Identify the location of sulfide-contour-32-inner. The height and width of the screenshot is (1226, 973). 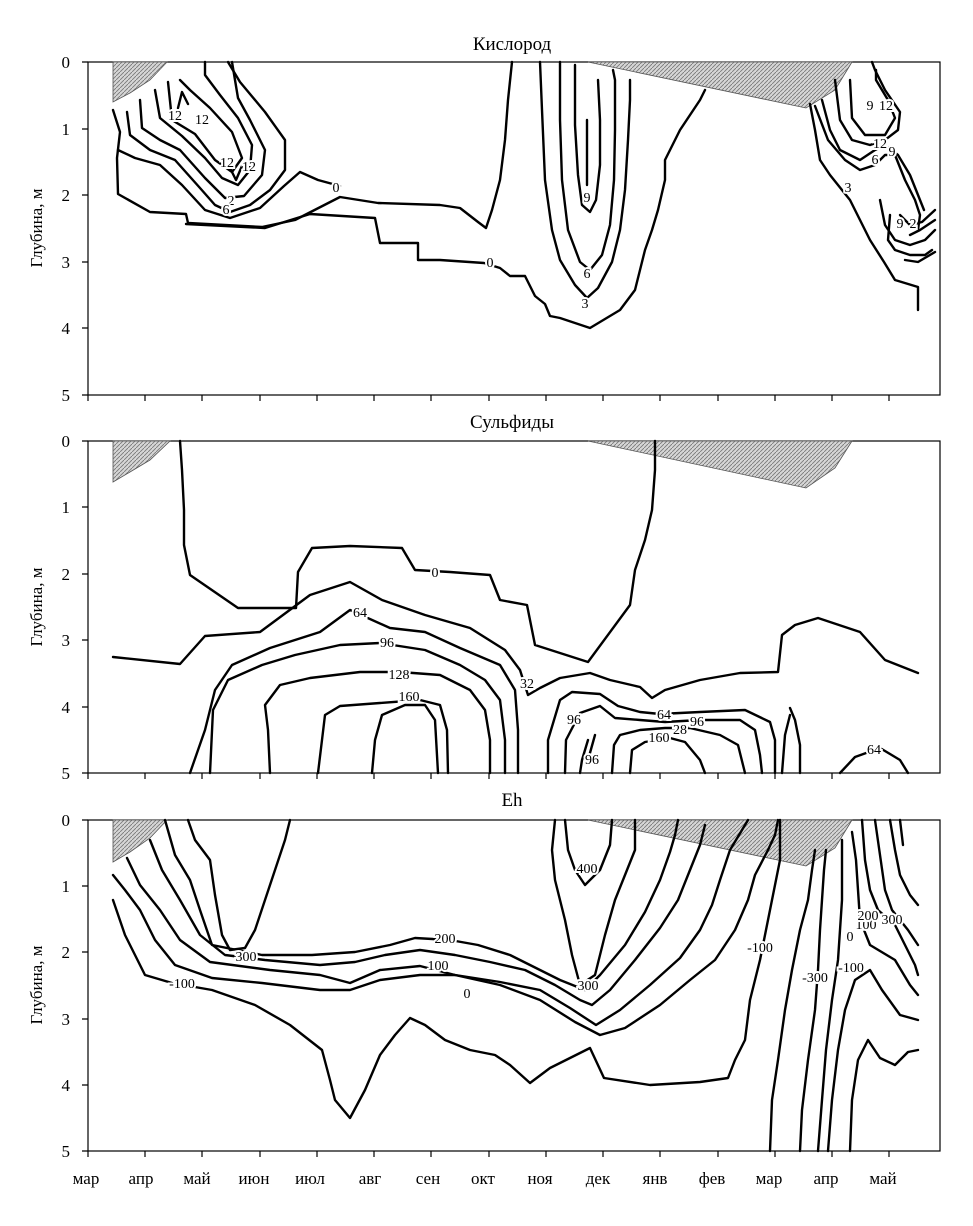
(591, 747).